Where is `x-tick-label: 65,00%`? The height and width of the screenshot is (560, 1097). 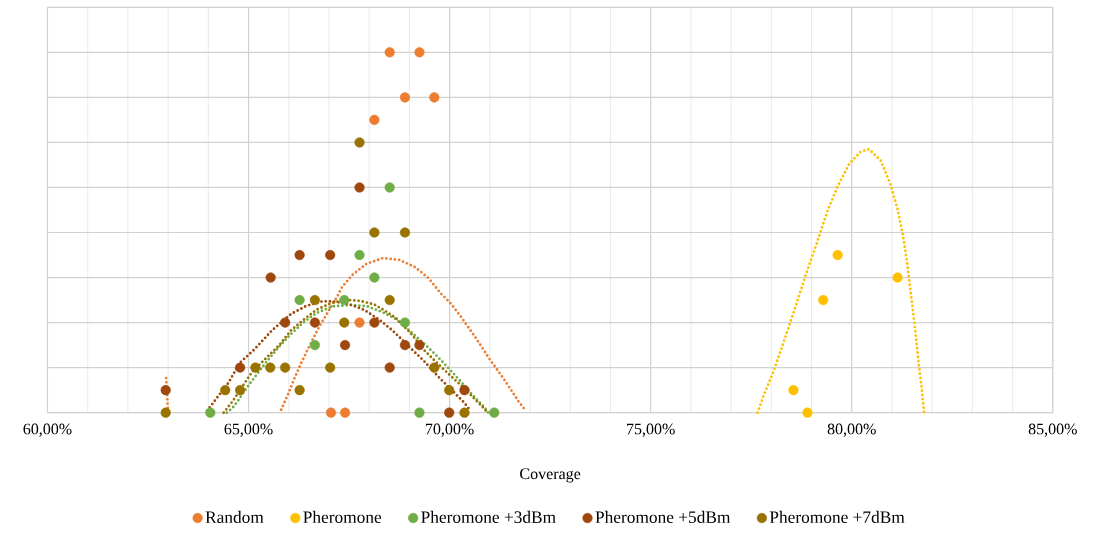 x-tick-label: 65,00% is located at coordinates (248, 430).